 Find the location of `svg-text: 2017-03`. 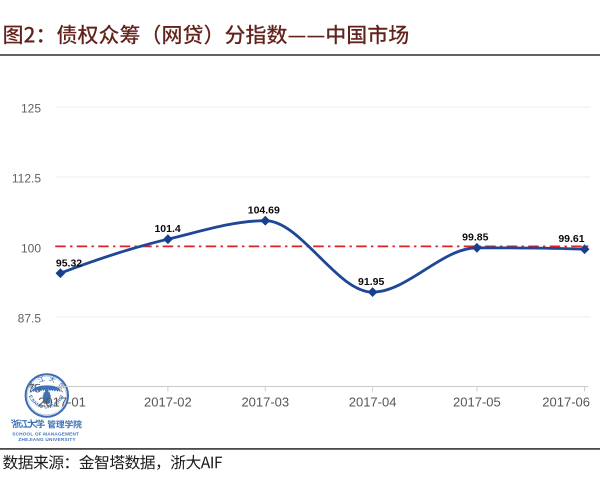

svg-text: 2017-03 is located at coordinates (265, 402).